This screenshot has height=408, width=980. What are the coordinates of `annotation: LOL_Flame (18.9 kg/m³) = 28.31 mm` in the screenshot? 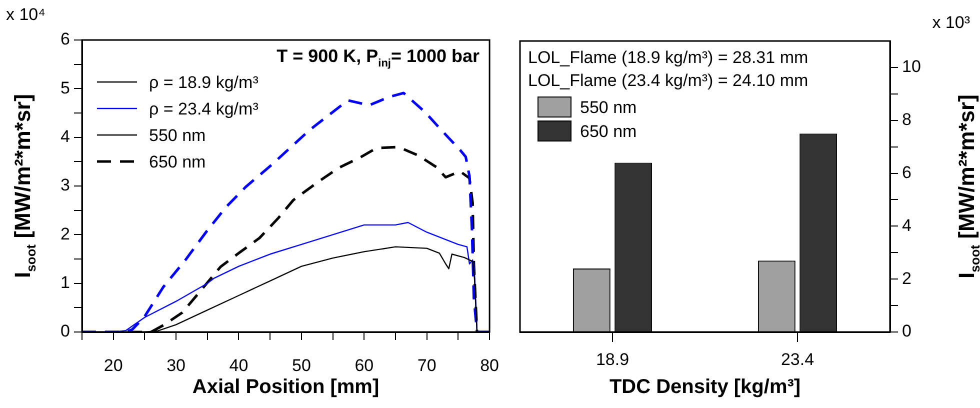 It's located at (668, 57).